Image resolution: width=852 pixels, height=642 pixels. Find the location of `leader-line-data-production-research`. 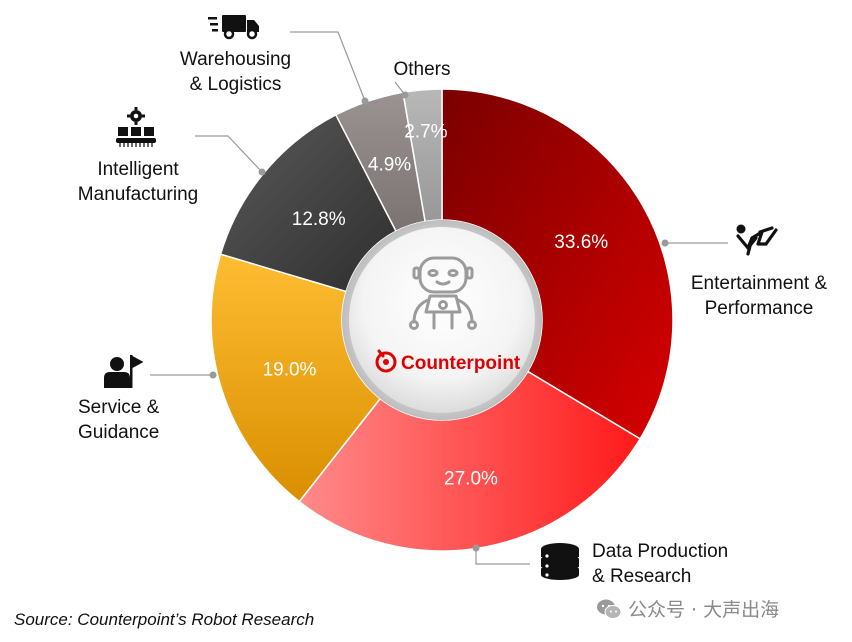

leader-line-data-production-research is located at coordinates (502, 556).